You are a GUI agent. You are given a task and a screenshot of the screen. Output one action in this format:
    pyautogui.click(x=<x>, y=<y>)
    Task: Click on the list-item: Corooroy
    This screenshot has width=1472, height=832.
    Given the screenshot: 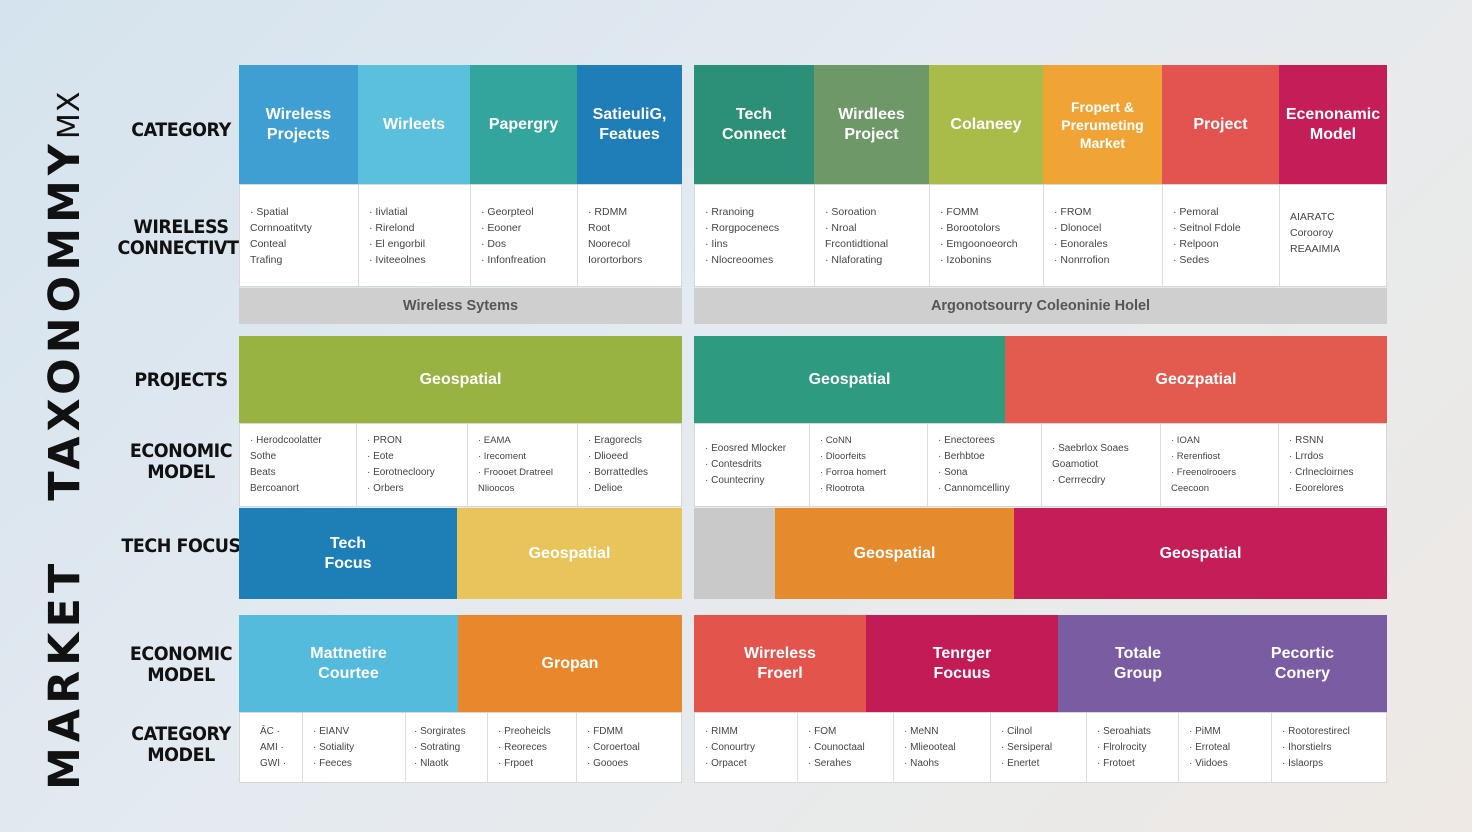 What is the action you would take?
    pyautogui.click(x=1312, y=233)
    